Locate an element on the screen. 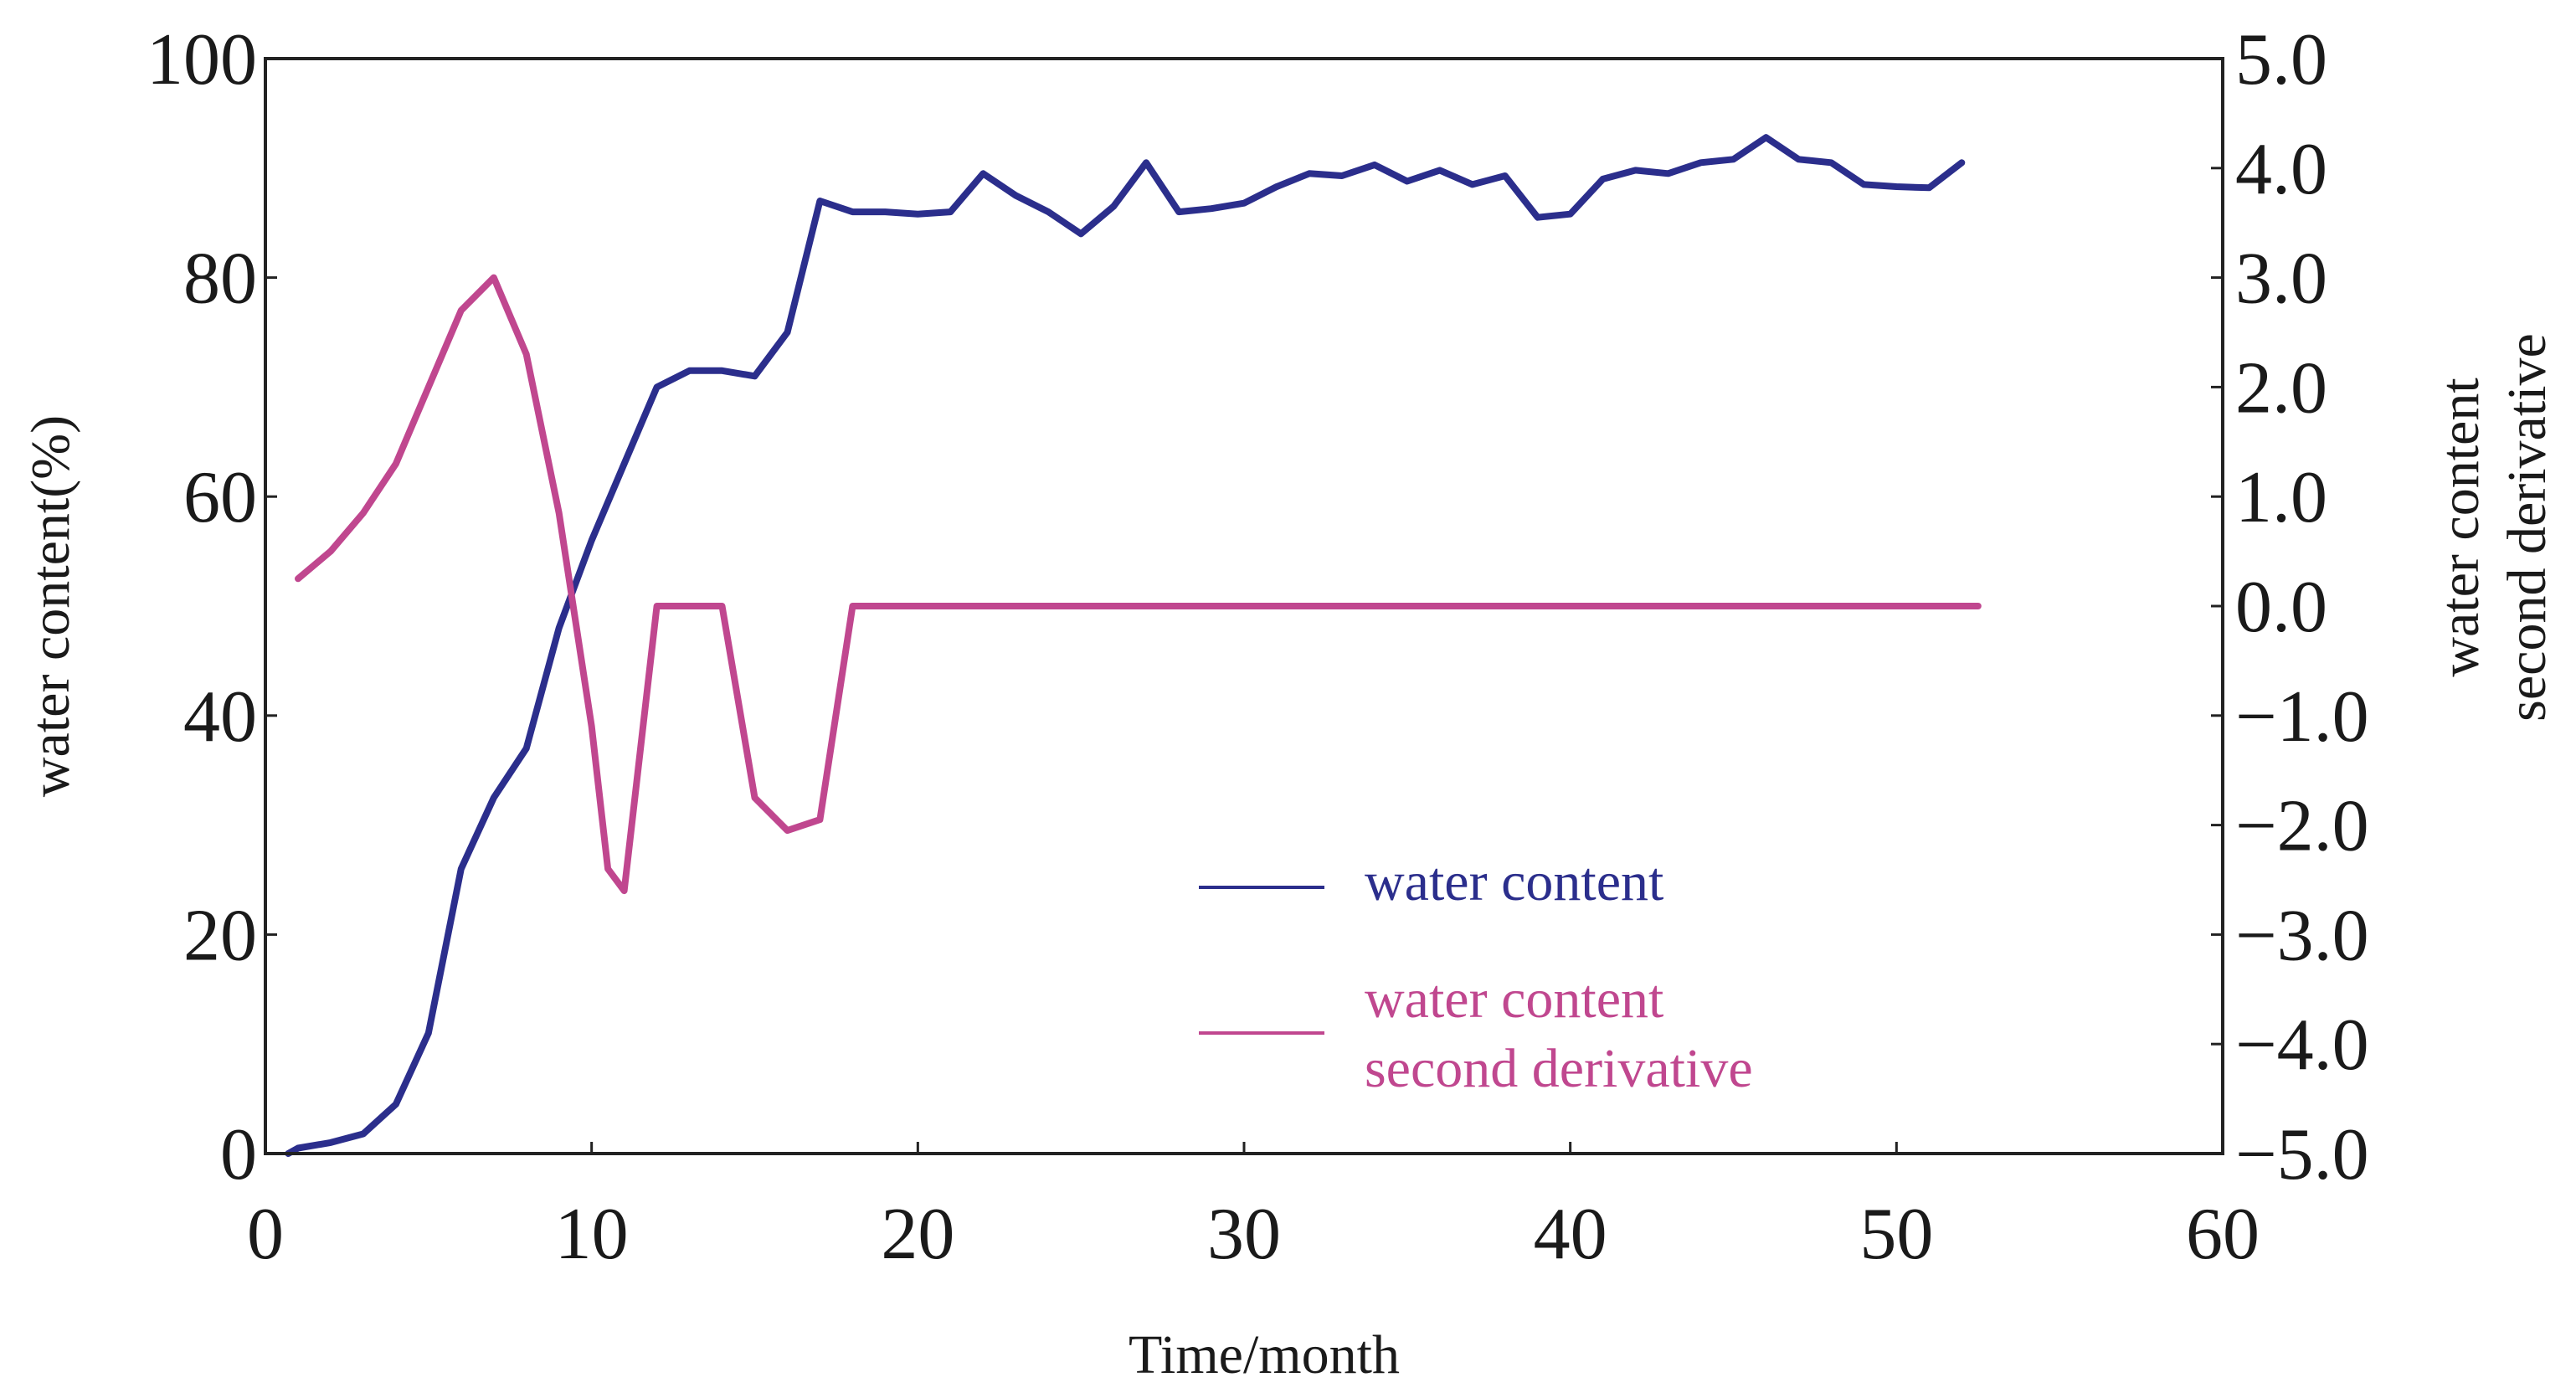 Image resolution: width=2576 pixels, height=1398 pixels. y2-tick-label: 0.0 is located at coordinates (2281, 607).